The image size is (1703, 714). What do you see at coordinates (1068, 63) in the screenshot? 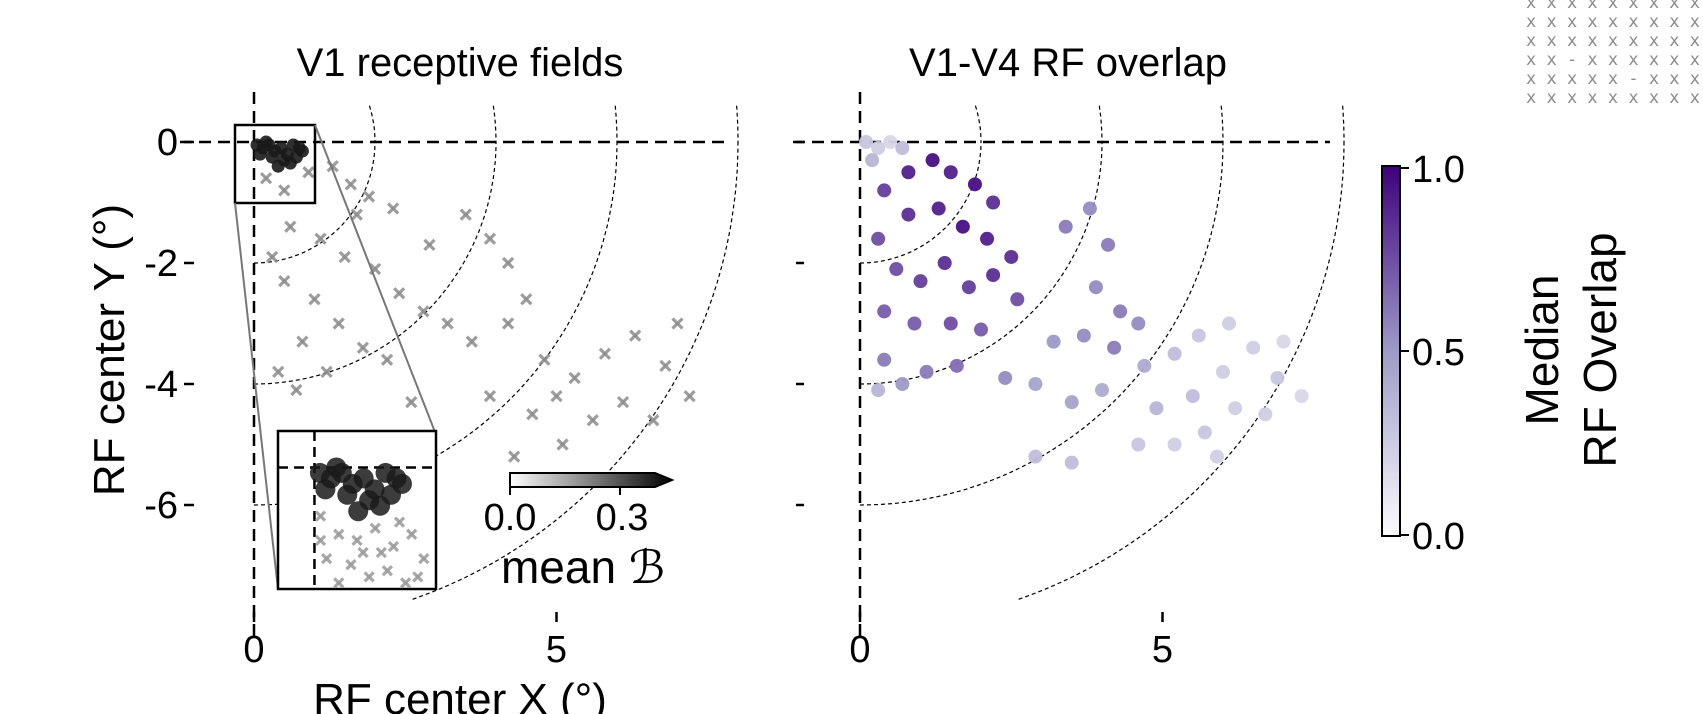
I see `panel-right-title: V1-V4 RF overlap` at bounding box center [1068, 63].